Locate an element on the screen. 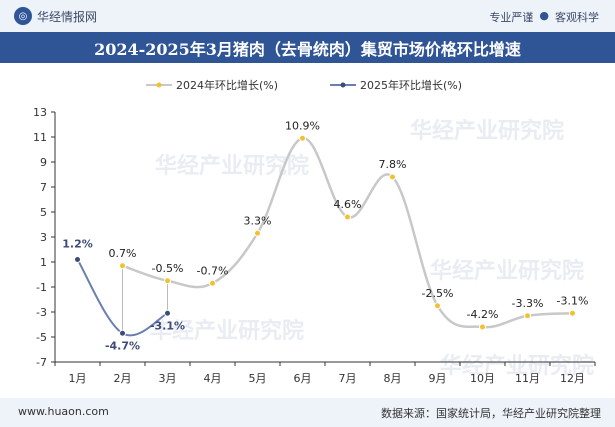  data-label-2024: 7.8% is located at coordinates (393, 164).